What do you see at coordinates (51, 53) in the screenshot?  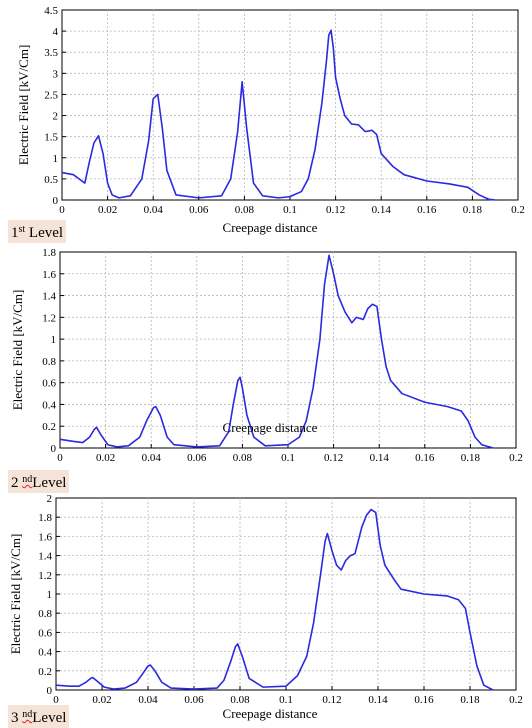 I see `y-tick-label: 3.5` at bounding box center [51, 53].